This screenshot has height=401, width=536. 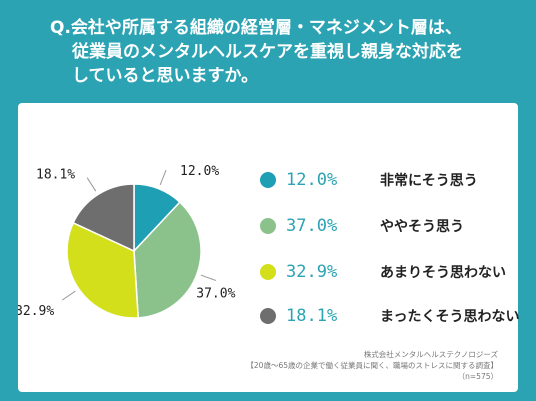 I want to click on source-line-2: 【20歳～65歳の企業で働く従業員に聞く、職場のストレスに関する調査】, so click(x=372, y=365).